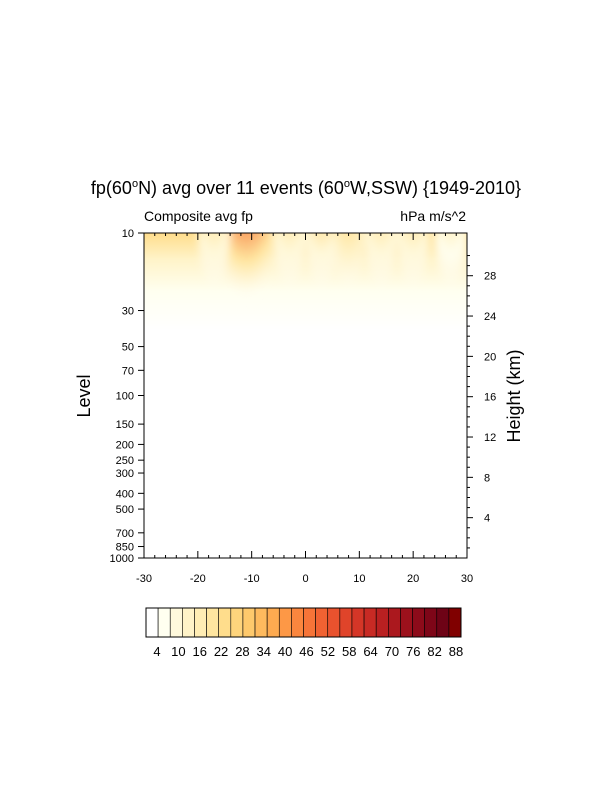  Describe the element at coordinates (198, 216) in the screenshot. I see `left-subtitle: Composite avg fp` at that location.